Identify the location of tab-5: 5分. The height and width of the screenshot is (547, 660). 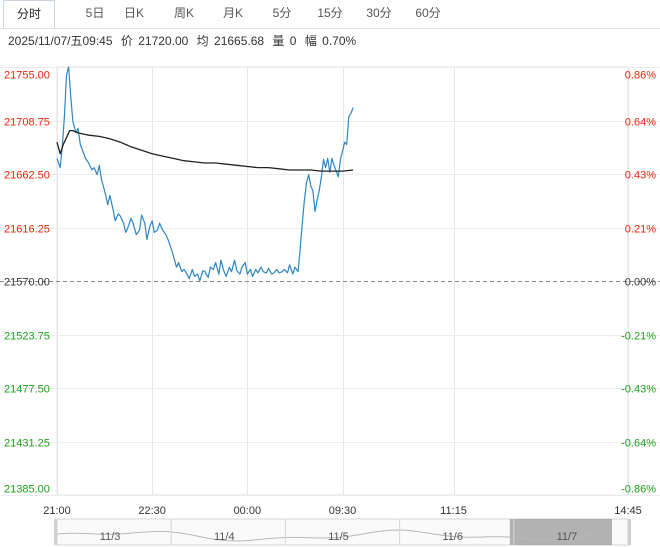
(282, 13).